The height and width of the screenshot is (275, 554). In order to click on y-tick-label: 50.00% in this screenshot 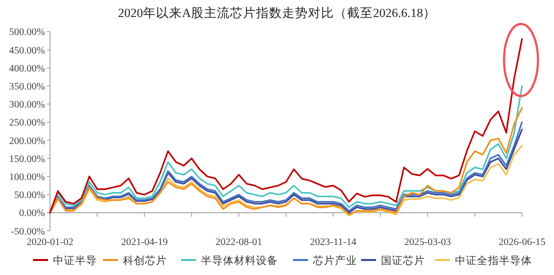, I will do `click(29, 196)`.